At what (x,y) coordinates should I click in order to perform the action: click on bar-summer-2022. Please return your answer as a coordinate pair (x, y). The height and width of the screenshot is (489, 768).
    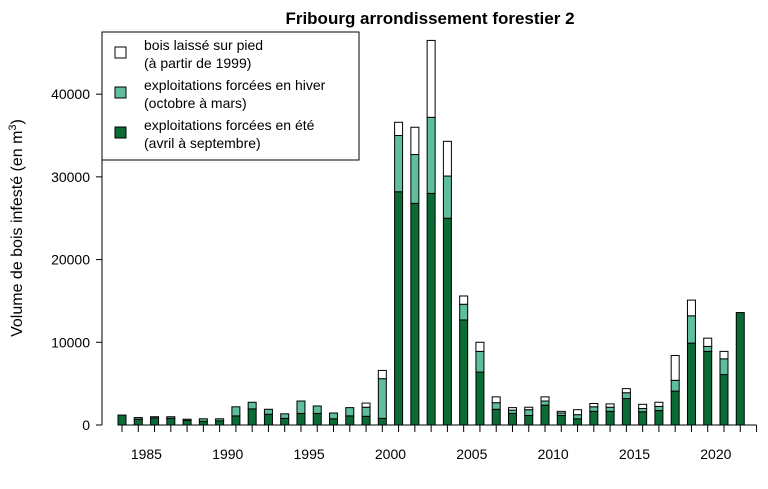
    Looking at the image, I should click on (740, 369).